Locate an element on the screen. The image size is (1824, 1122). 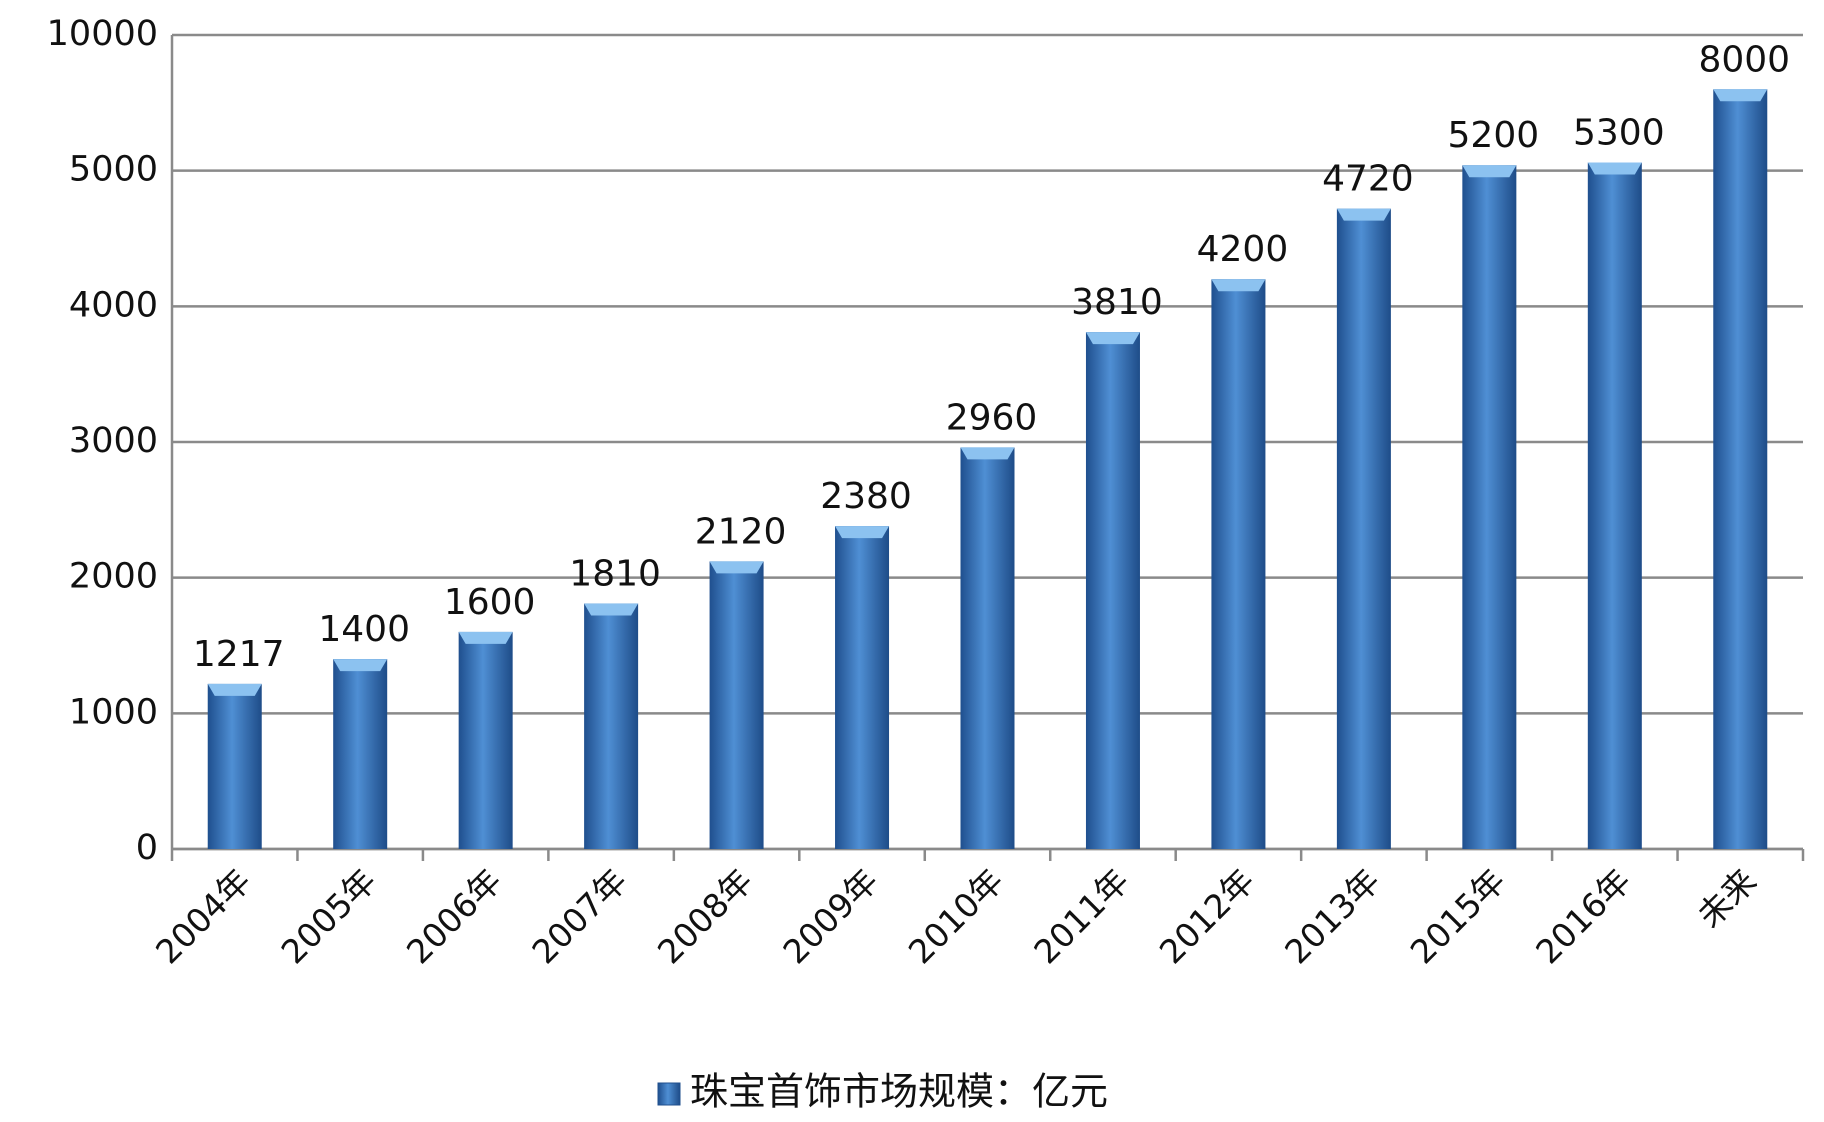
value-label: 2960 is located at coordinates (992, 417).